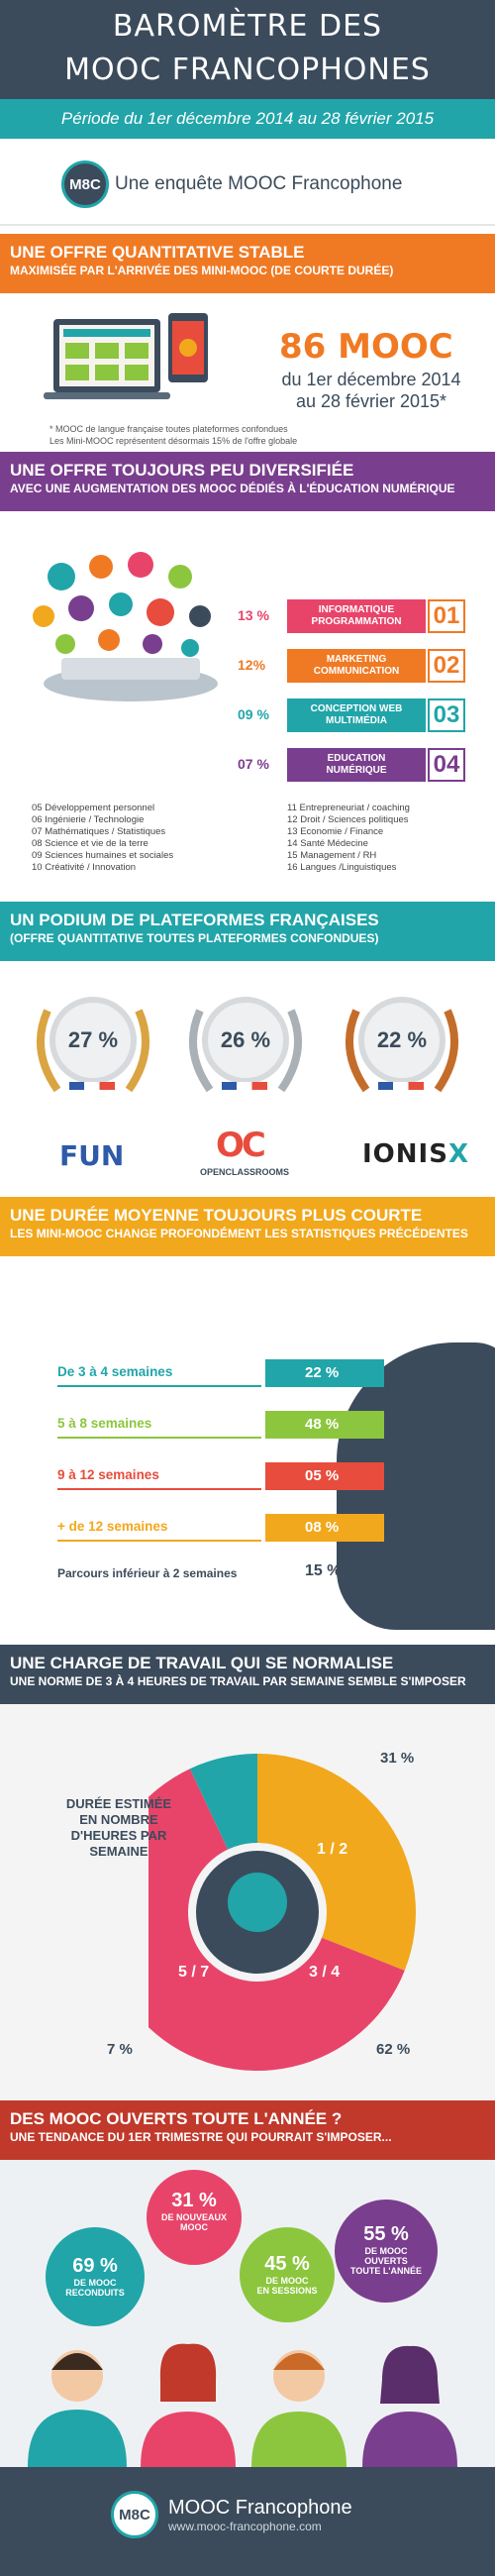 Image resolution: width=495 pixels, height=2576 pixels. I want to click on platform-medal-fun: 27 %, so click(89, 1060).